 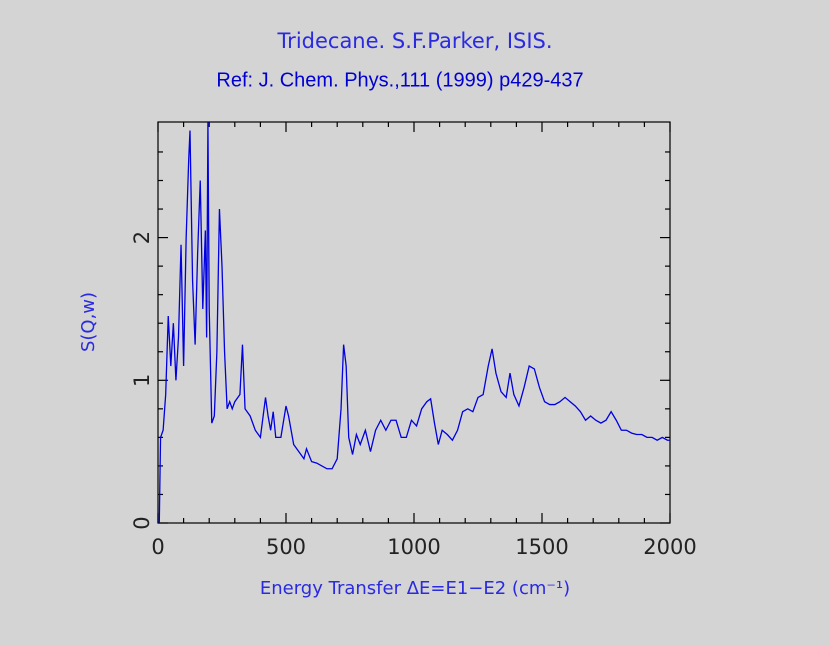 What do you see at coordinates (142, 380) in the screenshot?
I see `y-tick-label: 1` at bounding box center [142, 380].